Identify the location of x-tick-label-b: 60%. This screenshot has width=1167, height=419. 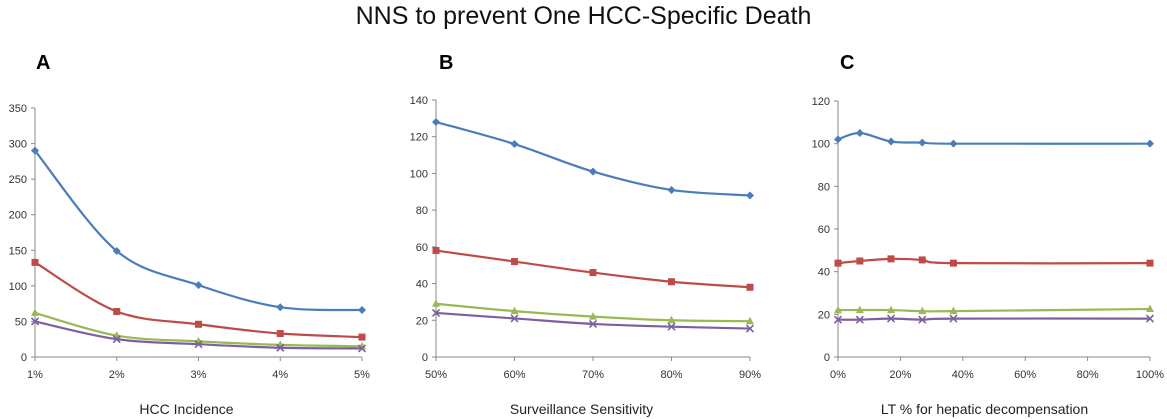
(514, 375).